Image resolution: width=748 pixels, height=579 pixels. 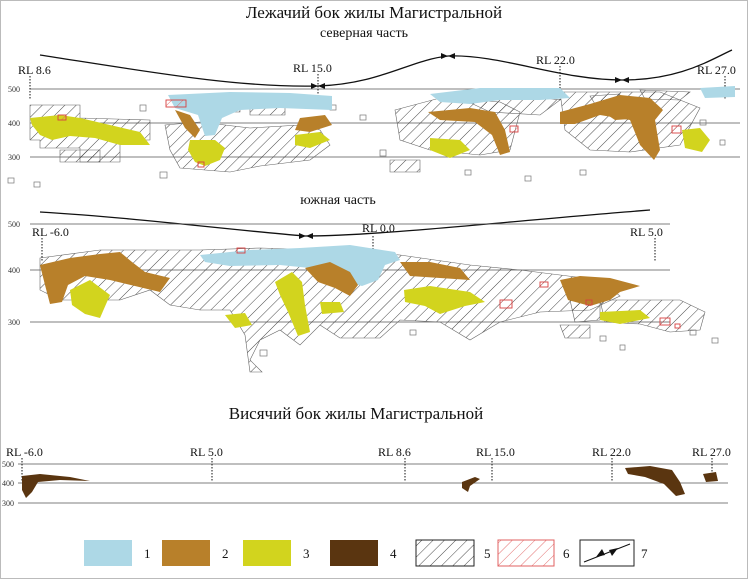 I want to click on legend-label-7: 7, so click(x=644, y=553).